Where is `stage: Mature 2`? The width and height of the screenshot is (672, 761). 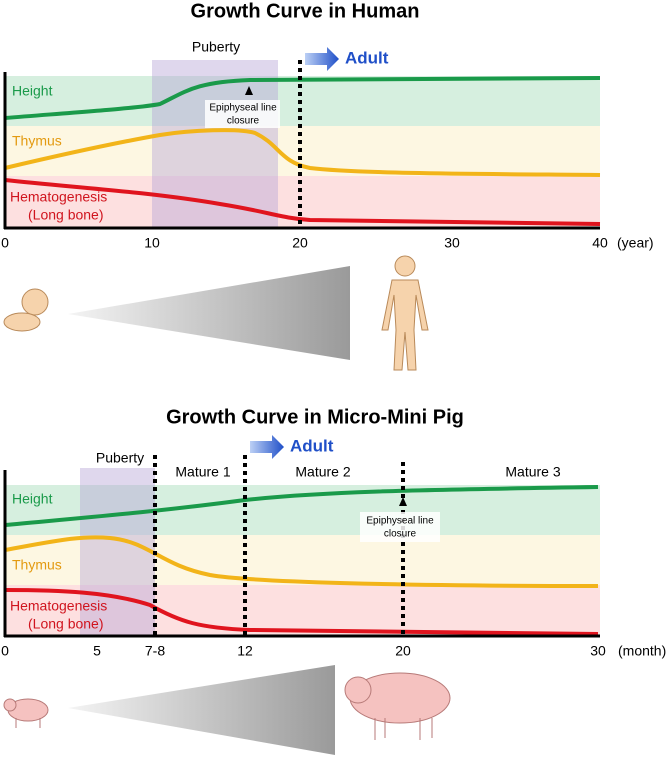 stage: Mature 2 is located at coordinates (322, 472).